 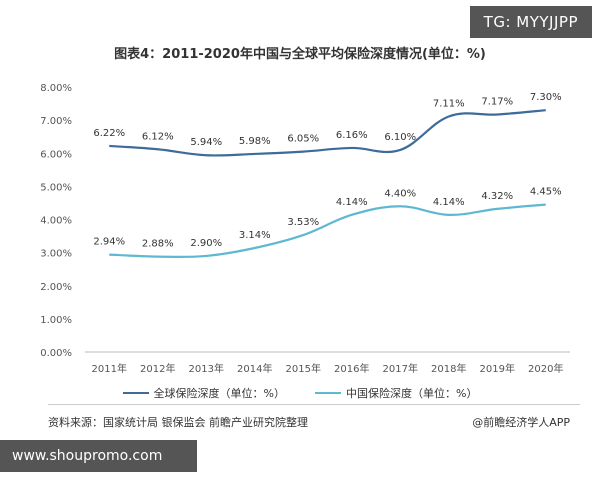 What do you see at coordinates (56, 154) in the screenshot?
I see `y-tick-label: 6.00%` at bounding box center [56, 154].